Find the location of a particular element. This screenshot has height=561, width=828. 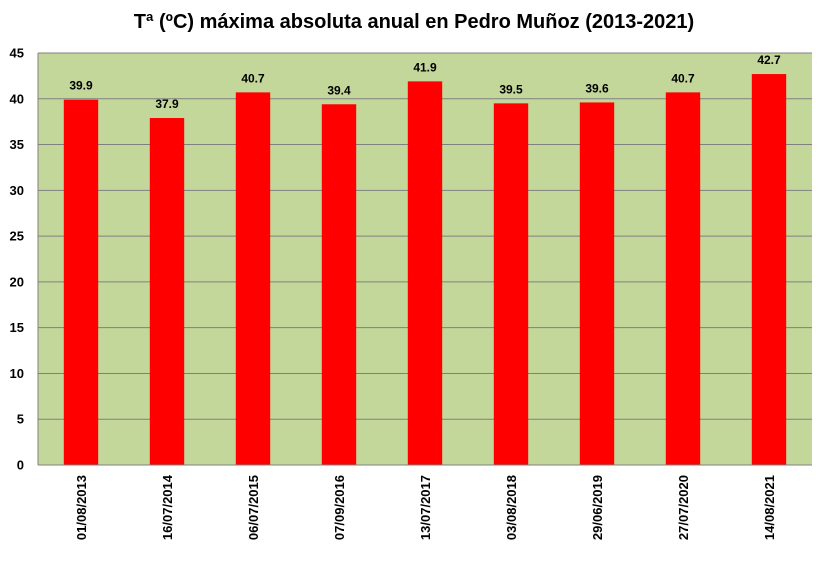

y-tick-label: 15 is located at coordinates (17, 327).